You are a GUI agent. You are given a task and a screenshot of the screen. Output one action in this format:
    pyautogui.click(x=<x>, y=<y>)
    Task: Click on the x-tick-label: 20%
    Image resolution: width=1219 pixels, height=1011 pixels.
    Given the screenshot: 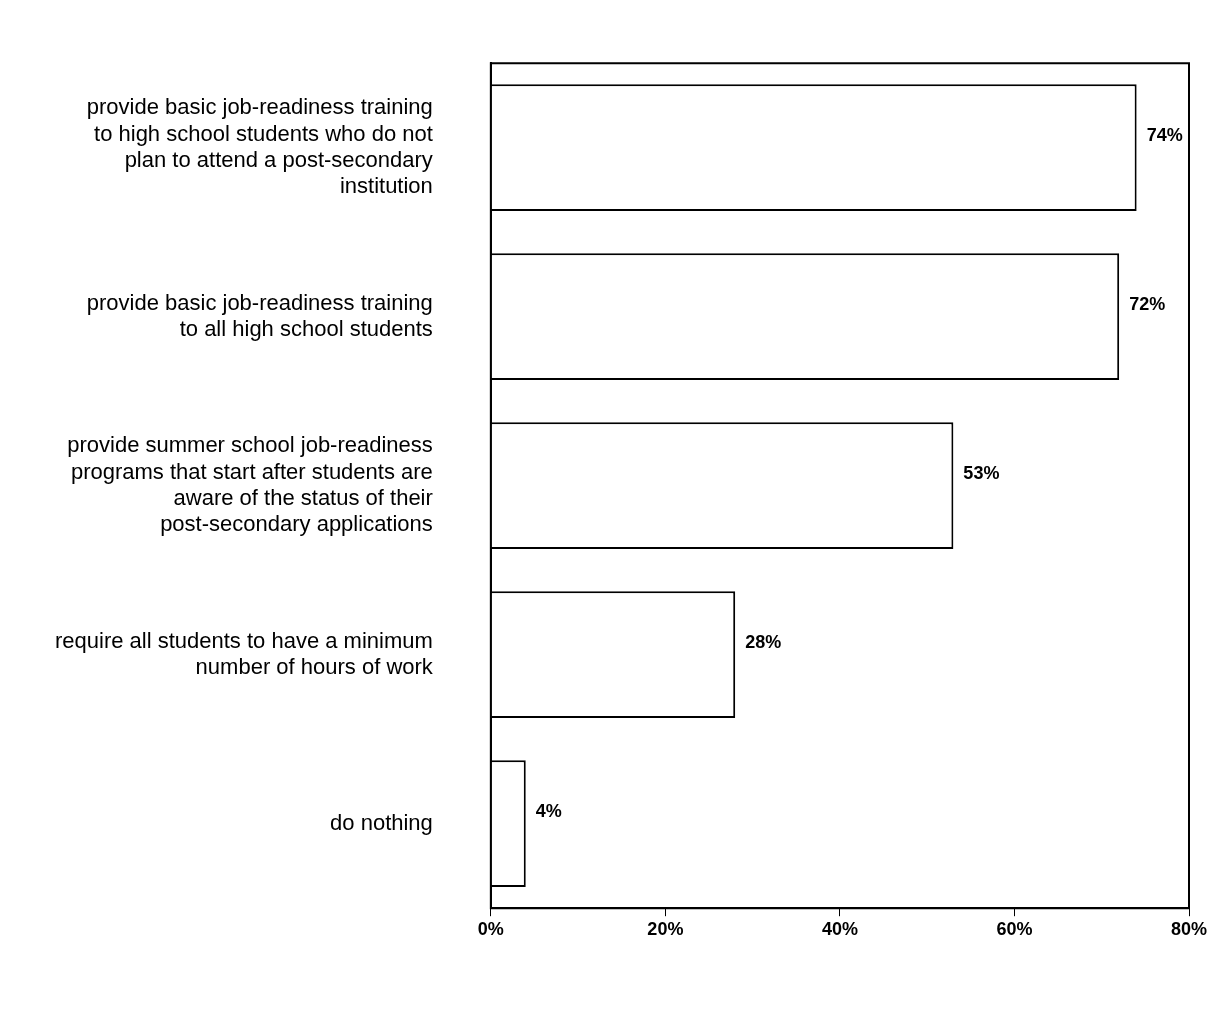 What is the action you would take?
    pyautogui.click(x=665, y=928)
    